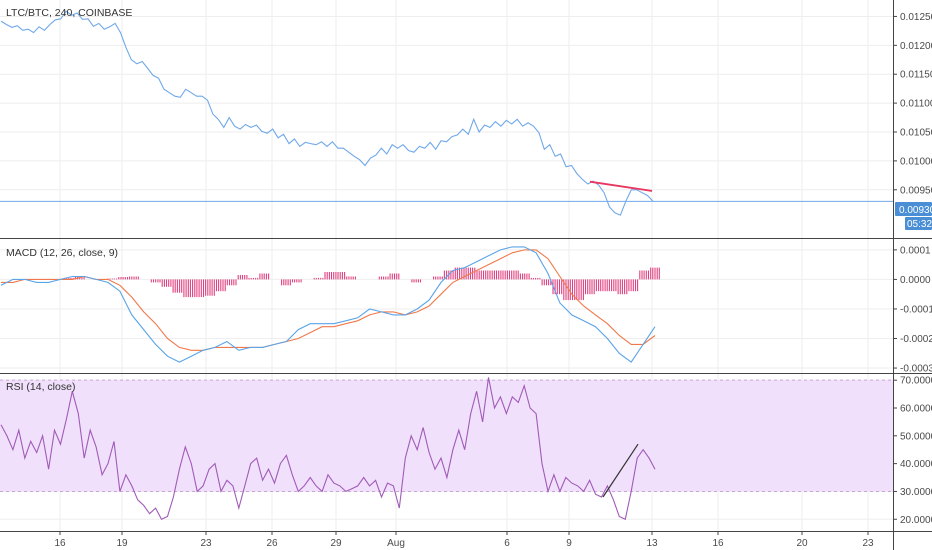 This screenshot has height=550, width=932. What do you see at coordinates (464, 540) in the screenshot?
I see `x-axis: 16 19 23 26 29 Aug 6 9 13 16 20 23` at bounding box center [464, 540].